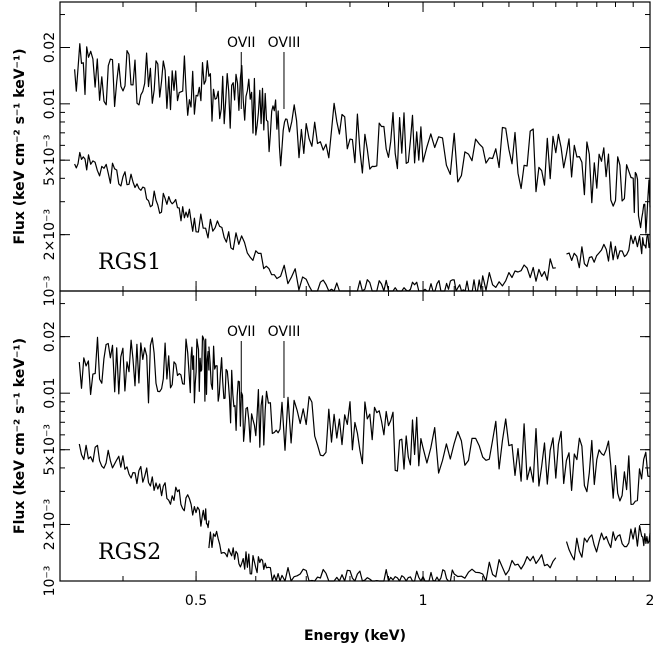 The image size is (656, 652). What do you see at coordinates (423, 601) in the screenshot?
I see `x-tick-label: 1` at bounding box center [423, 601].